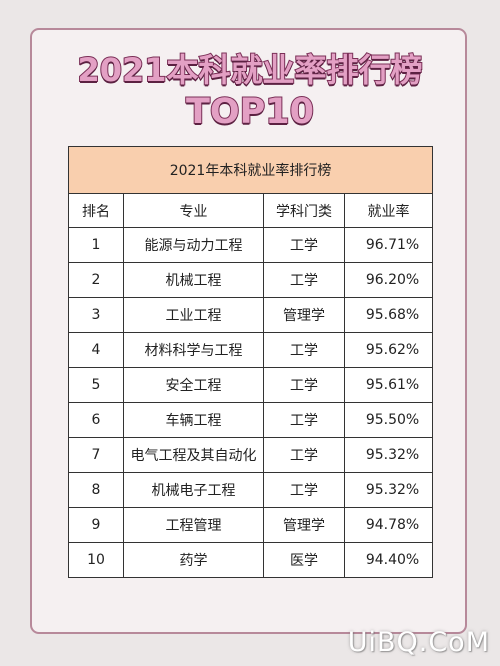 The width and height of the screenshot is (500, 666). I want to click on major-cell: 工业工程, so click(193, 315).